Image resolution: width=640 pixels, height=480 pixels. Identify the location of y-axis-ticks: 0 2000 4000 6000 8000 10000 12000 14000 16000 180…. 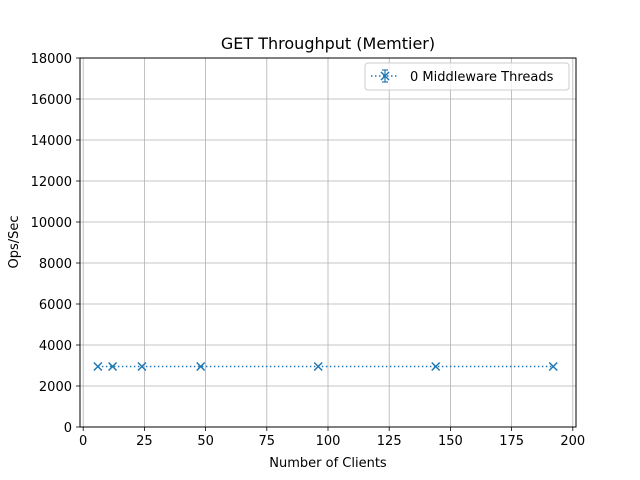
(55, 244).